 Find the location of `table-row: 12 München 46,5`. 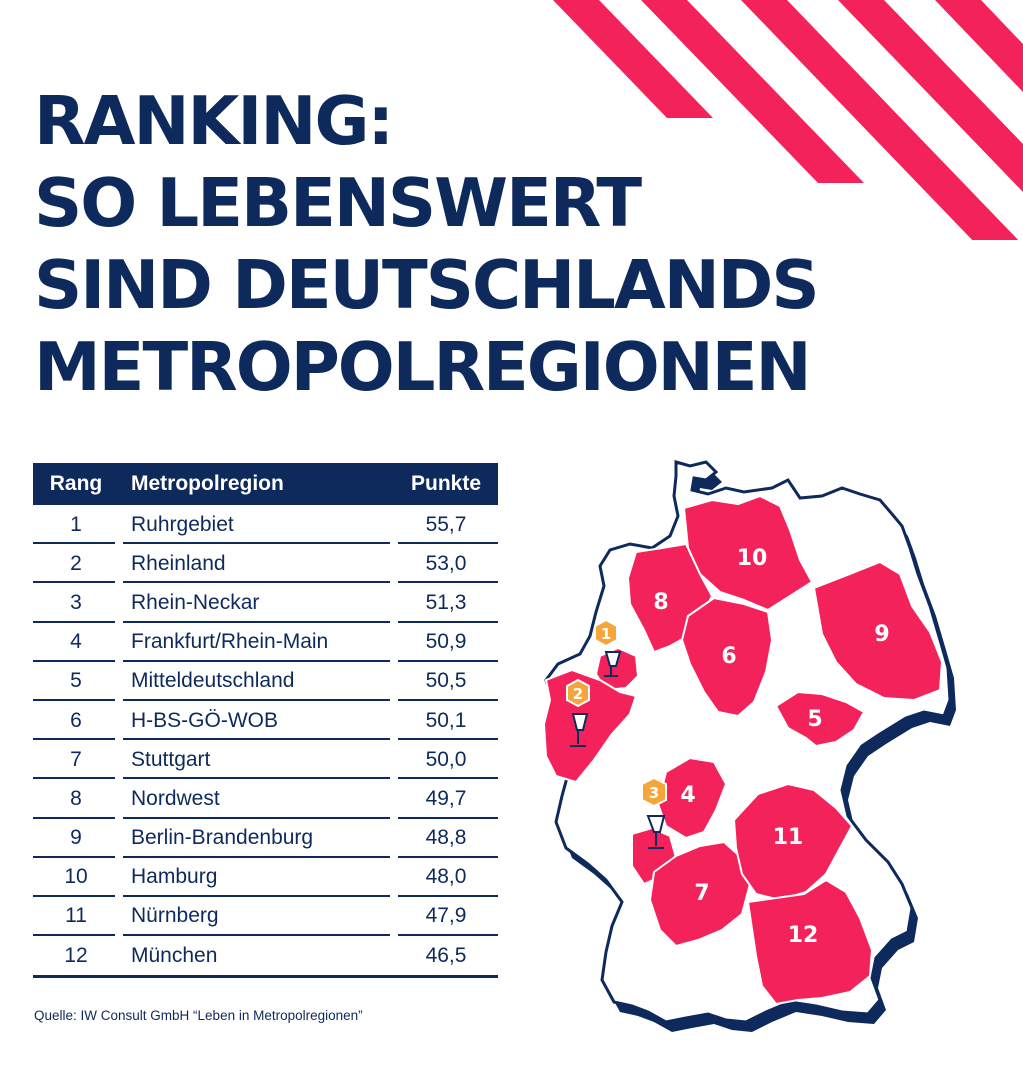

table-row: 12 München 46,5 is located at coordinates (265, 957).